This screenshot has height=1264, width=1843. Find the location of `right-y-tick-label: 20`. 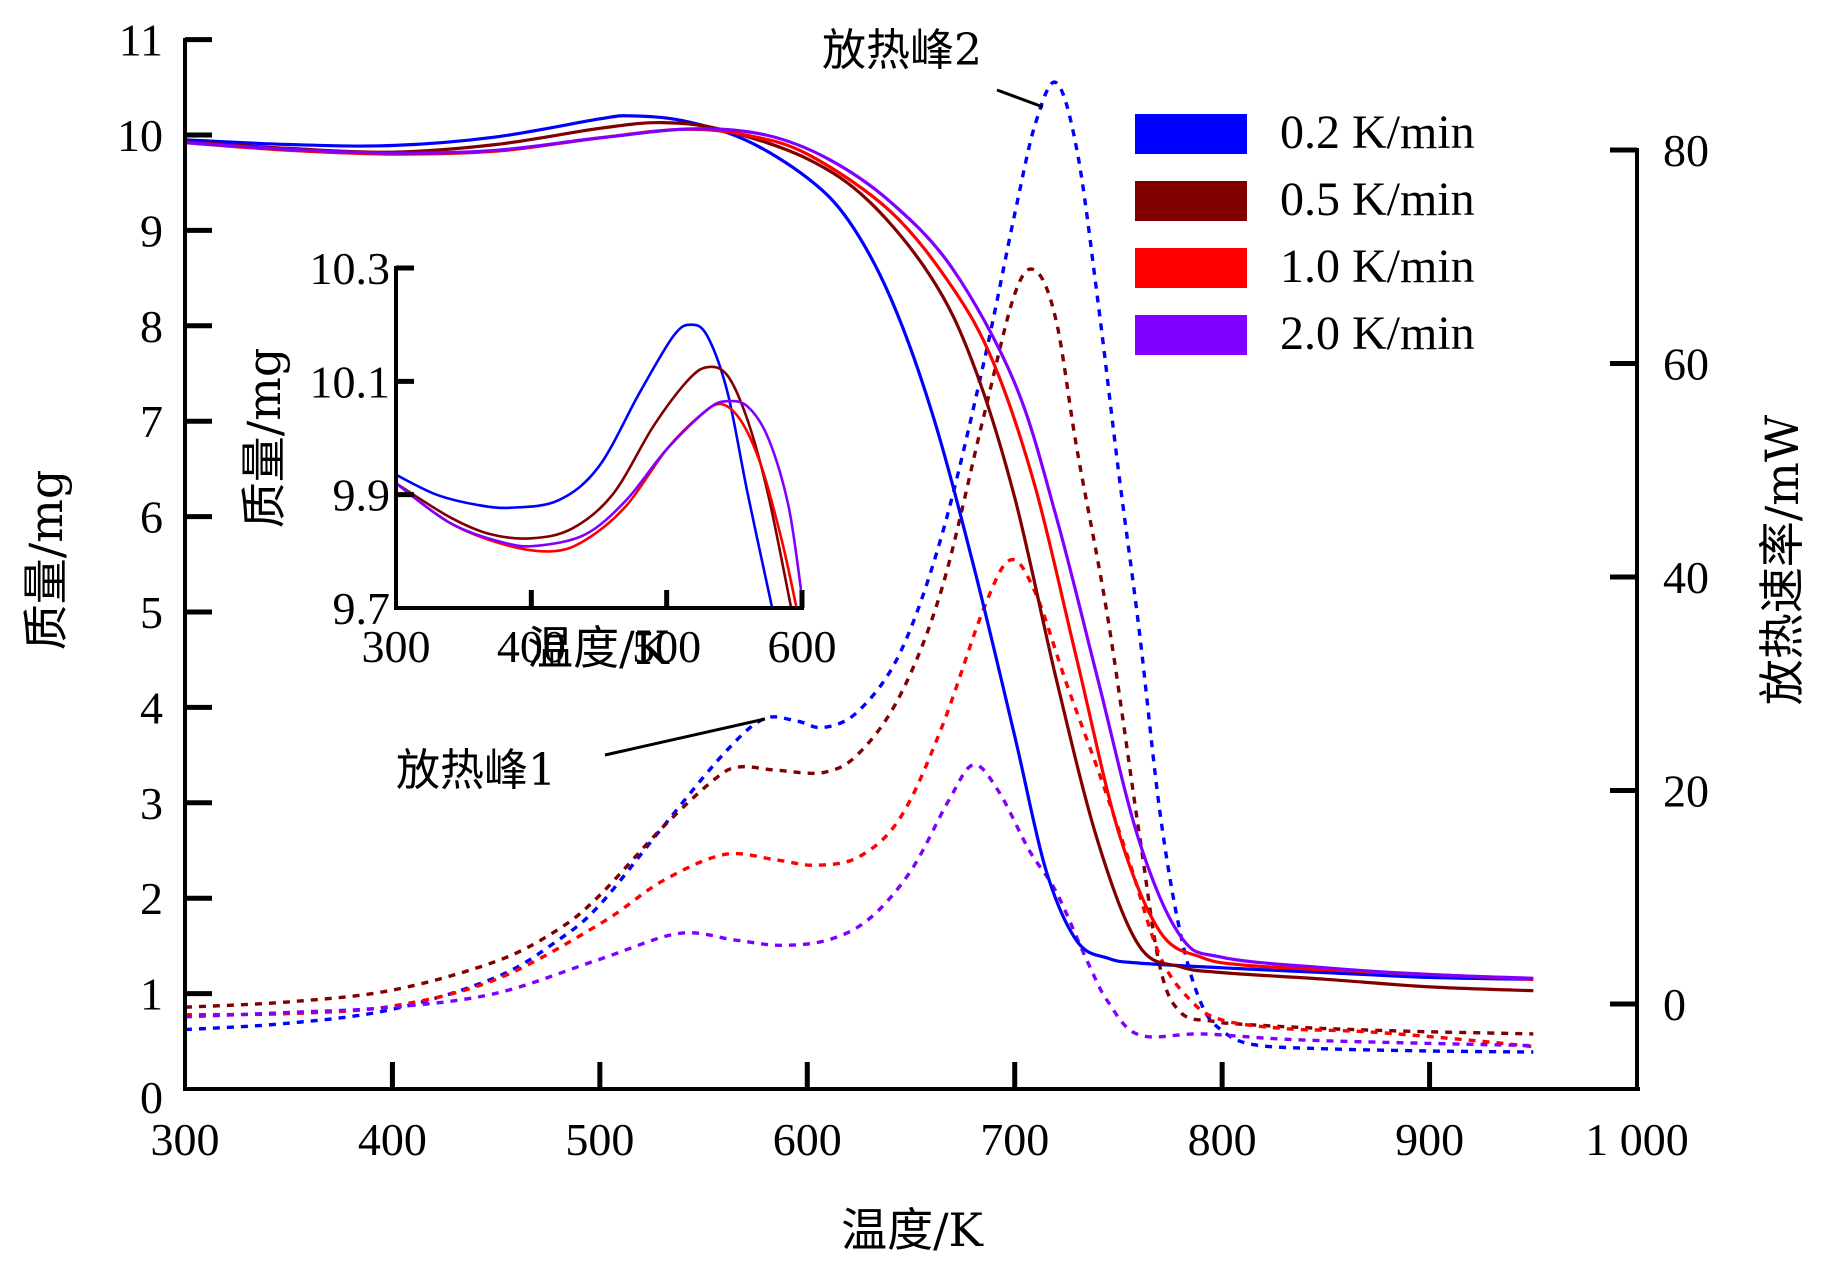

right-y-tick-label: 20 is located at coordinates (1686, 791).